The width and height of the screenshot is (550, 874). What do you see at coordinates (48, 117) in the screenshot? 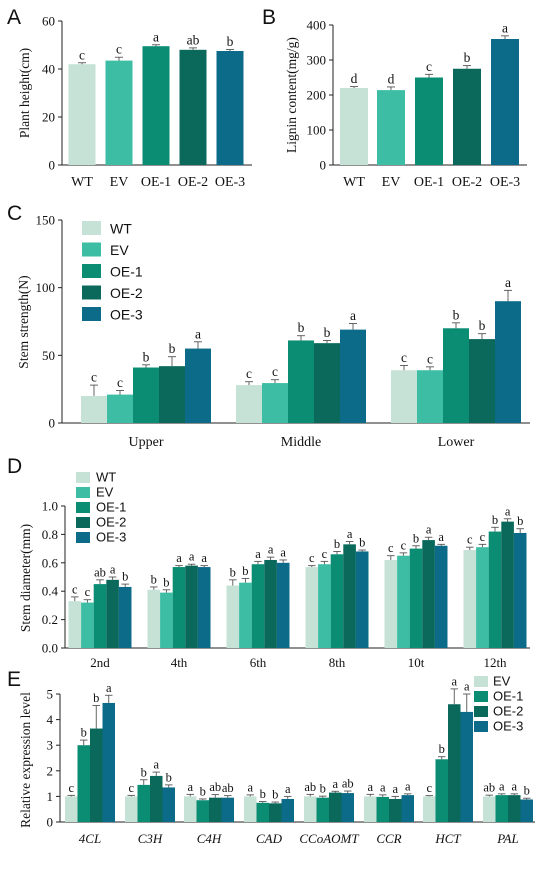
I see `y-tick-label: 20` at bounding box center [48, 117].